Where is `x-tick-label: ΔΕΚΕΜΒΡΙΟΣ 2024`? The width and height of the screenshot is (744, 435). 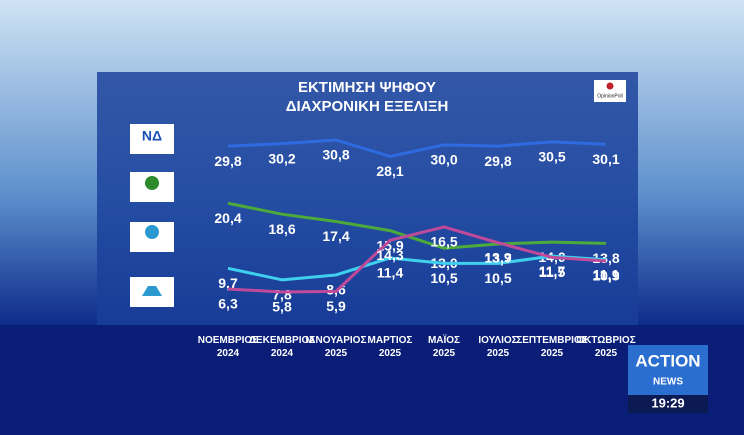 x-tick-label: ΔΕΚΕΜΒΡΙΟΣ 2024 is located at coordinates (282, 347).